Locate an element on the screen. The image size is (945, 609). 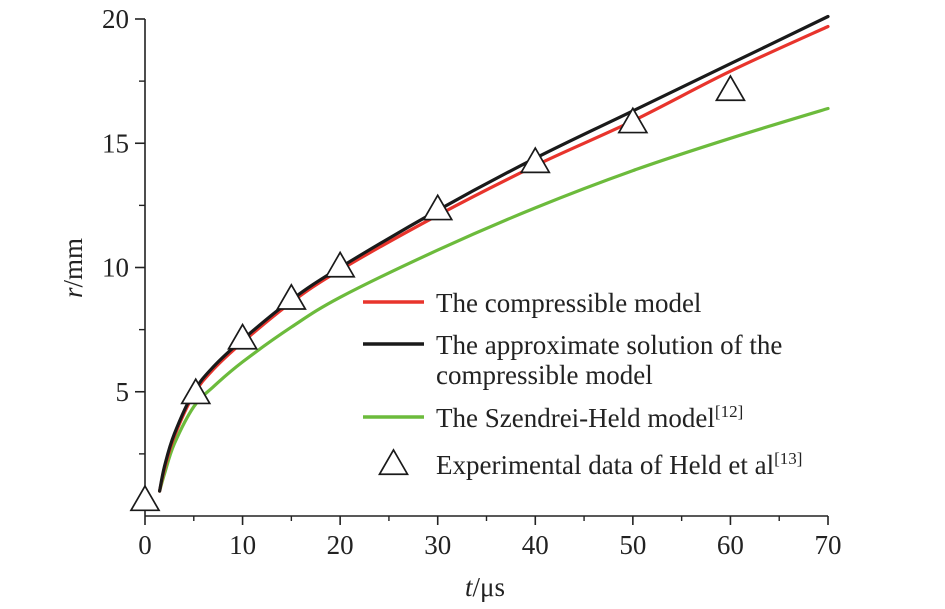
legend-label-text: The compressible model is located at coordinates (568, 303).